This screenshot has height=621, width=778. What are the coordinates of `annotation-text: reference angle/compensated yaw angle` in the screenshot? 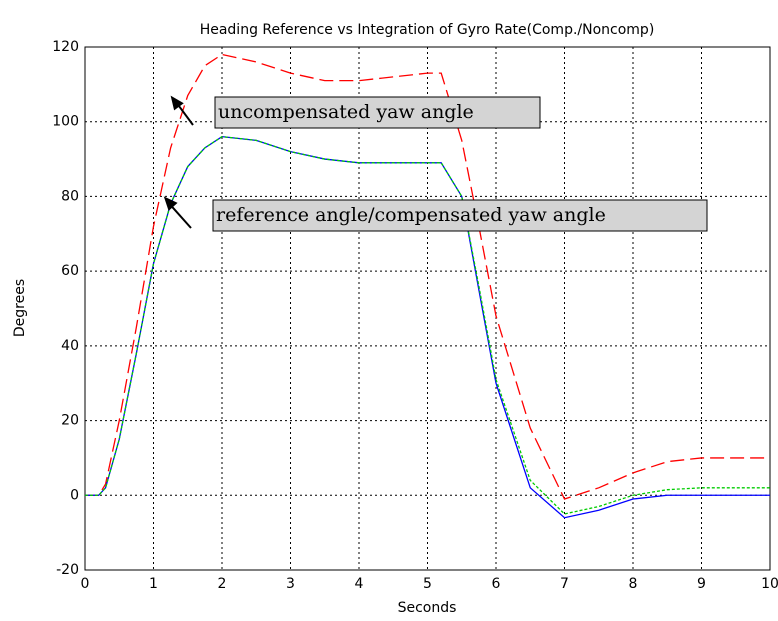 It's located at (411, 215).